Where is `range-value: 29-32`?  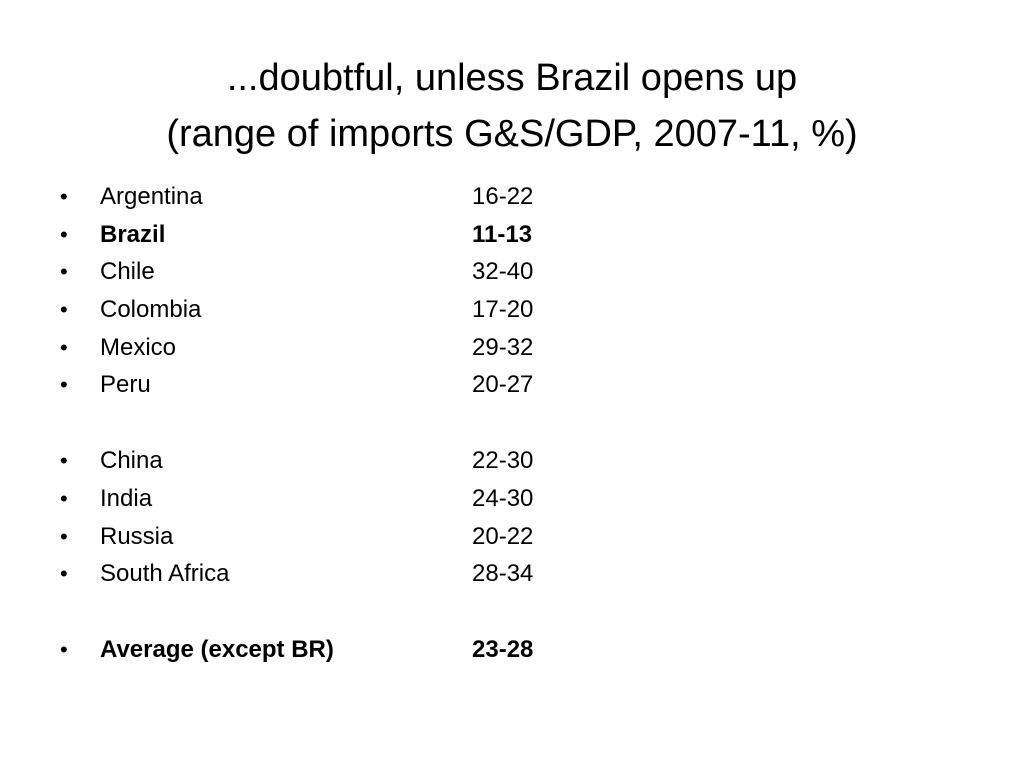
range-value: 29-32 is located at coordinates (503, 347).